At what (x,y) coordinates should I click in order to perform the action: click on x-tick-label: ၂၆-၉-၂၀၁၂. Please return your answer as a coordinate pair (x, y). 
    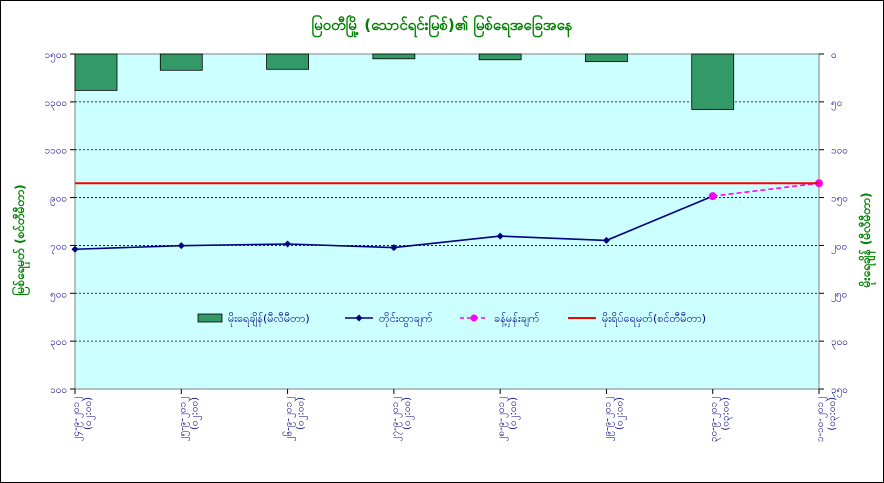
    Looking at the image, I should click on (289, 419).